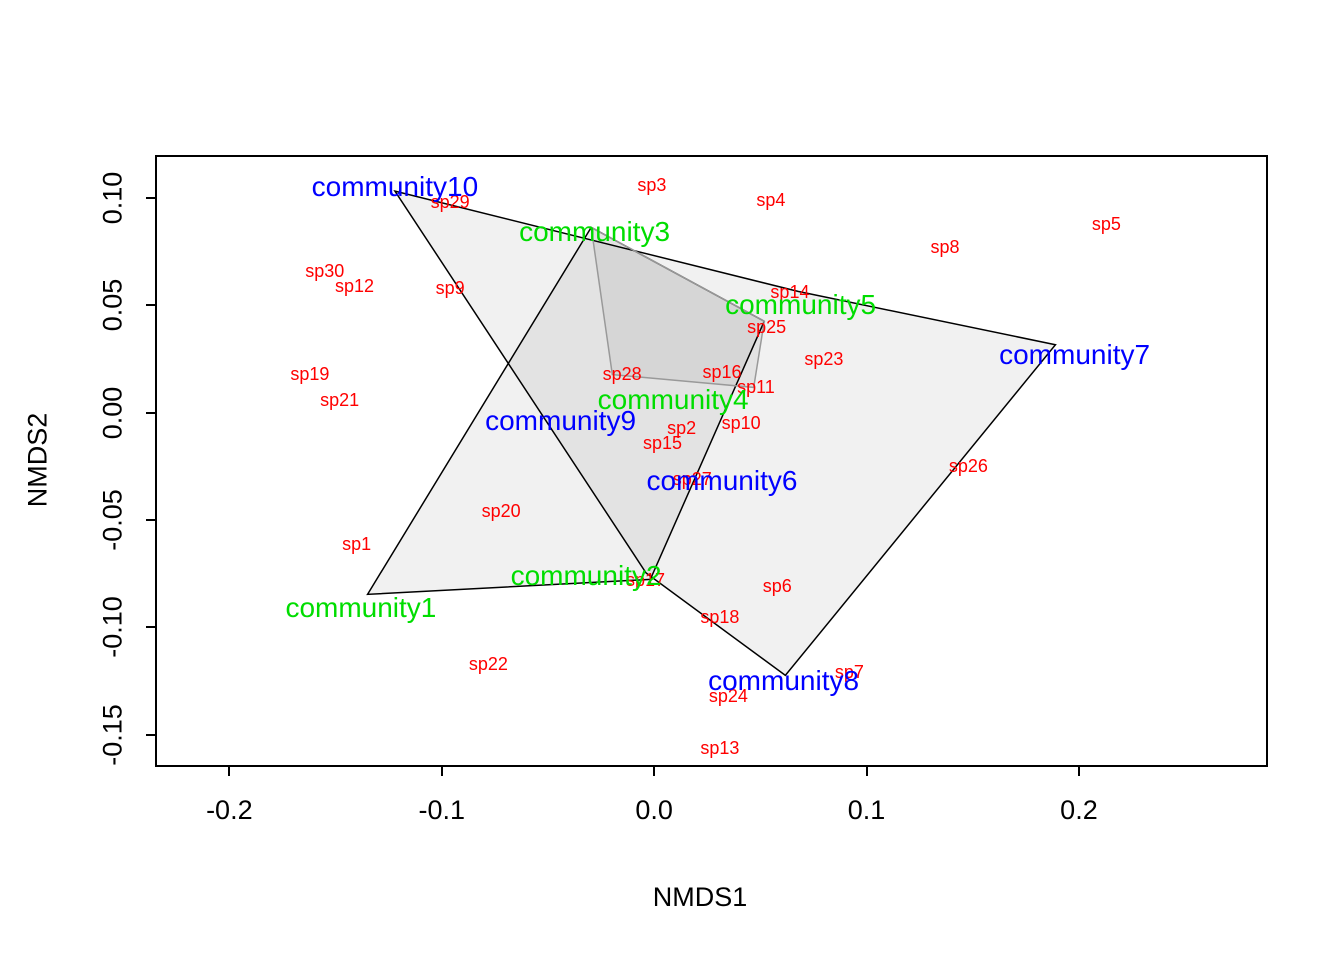 Image resolution: width=1344 pixels, height=960 pixels. Describe the element at coordinates (622, 373) in the screenshot. I see `species-label-sp28: sp28` at that location.